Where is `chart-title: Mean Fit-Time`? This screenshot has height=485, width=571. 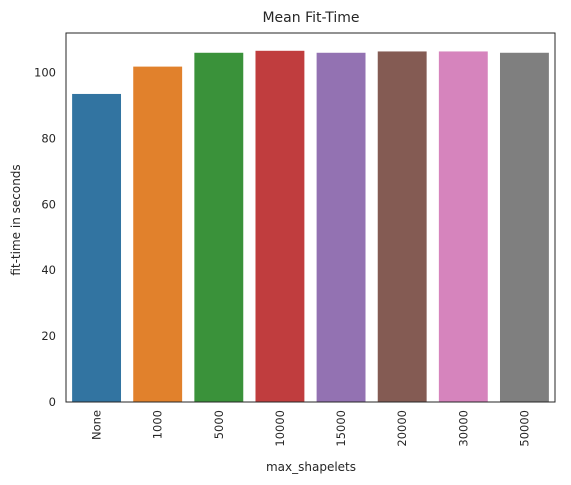 chart-title: Mean Fit-Time is located at coordinates (310, 18).